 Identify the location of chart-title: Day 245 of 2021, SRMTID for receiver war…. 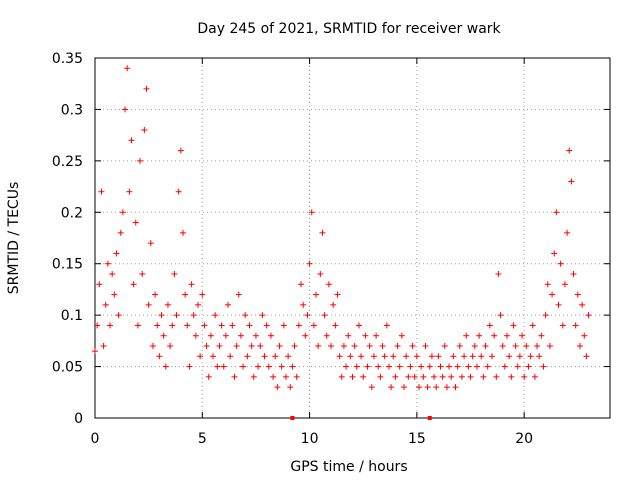
(349, 29).